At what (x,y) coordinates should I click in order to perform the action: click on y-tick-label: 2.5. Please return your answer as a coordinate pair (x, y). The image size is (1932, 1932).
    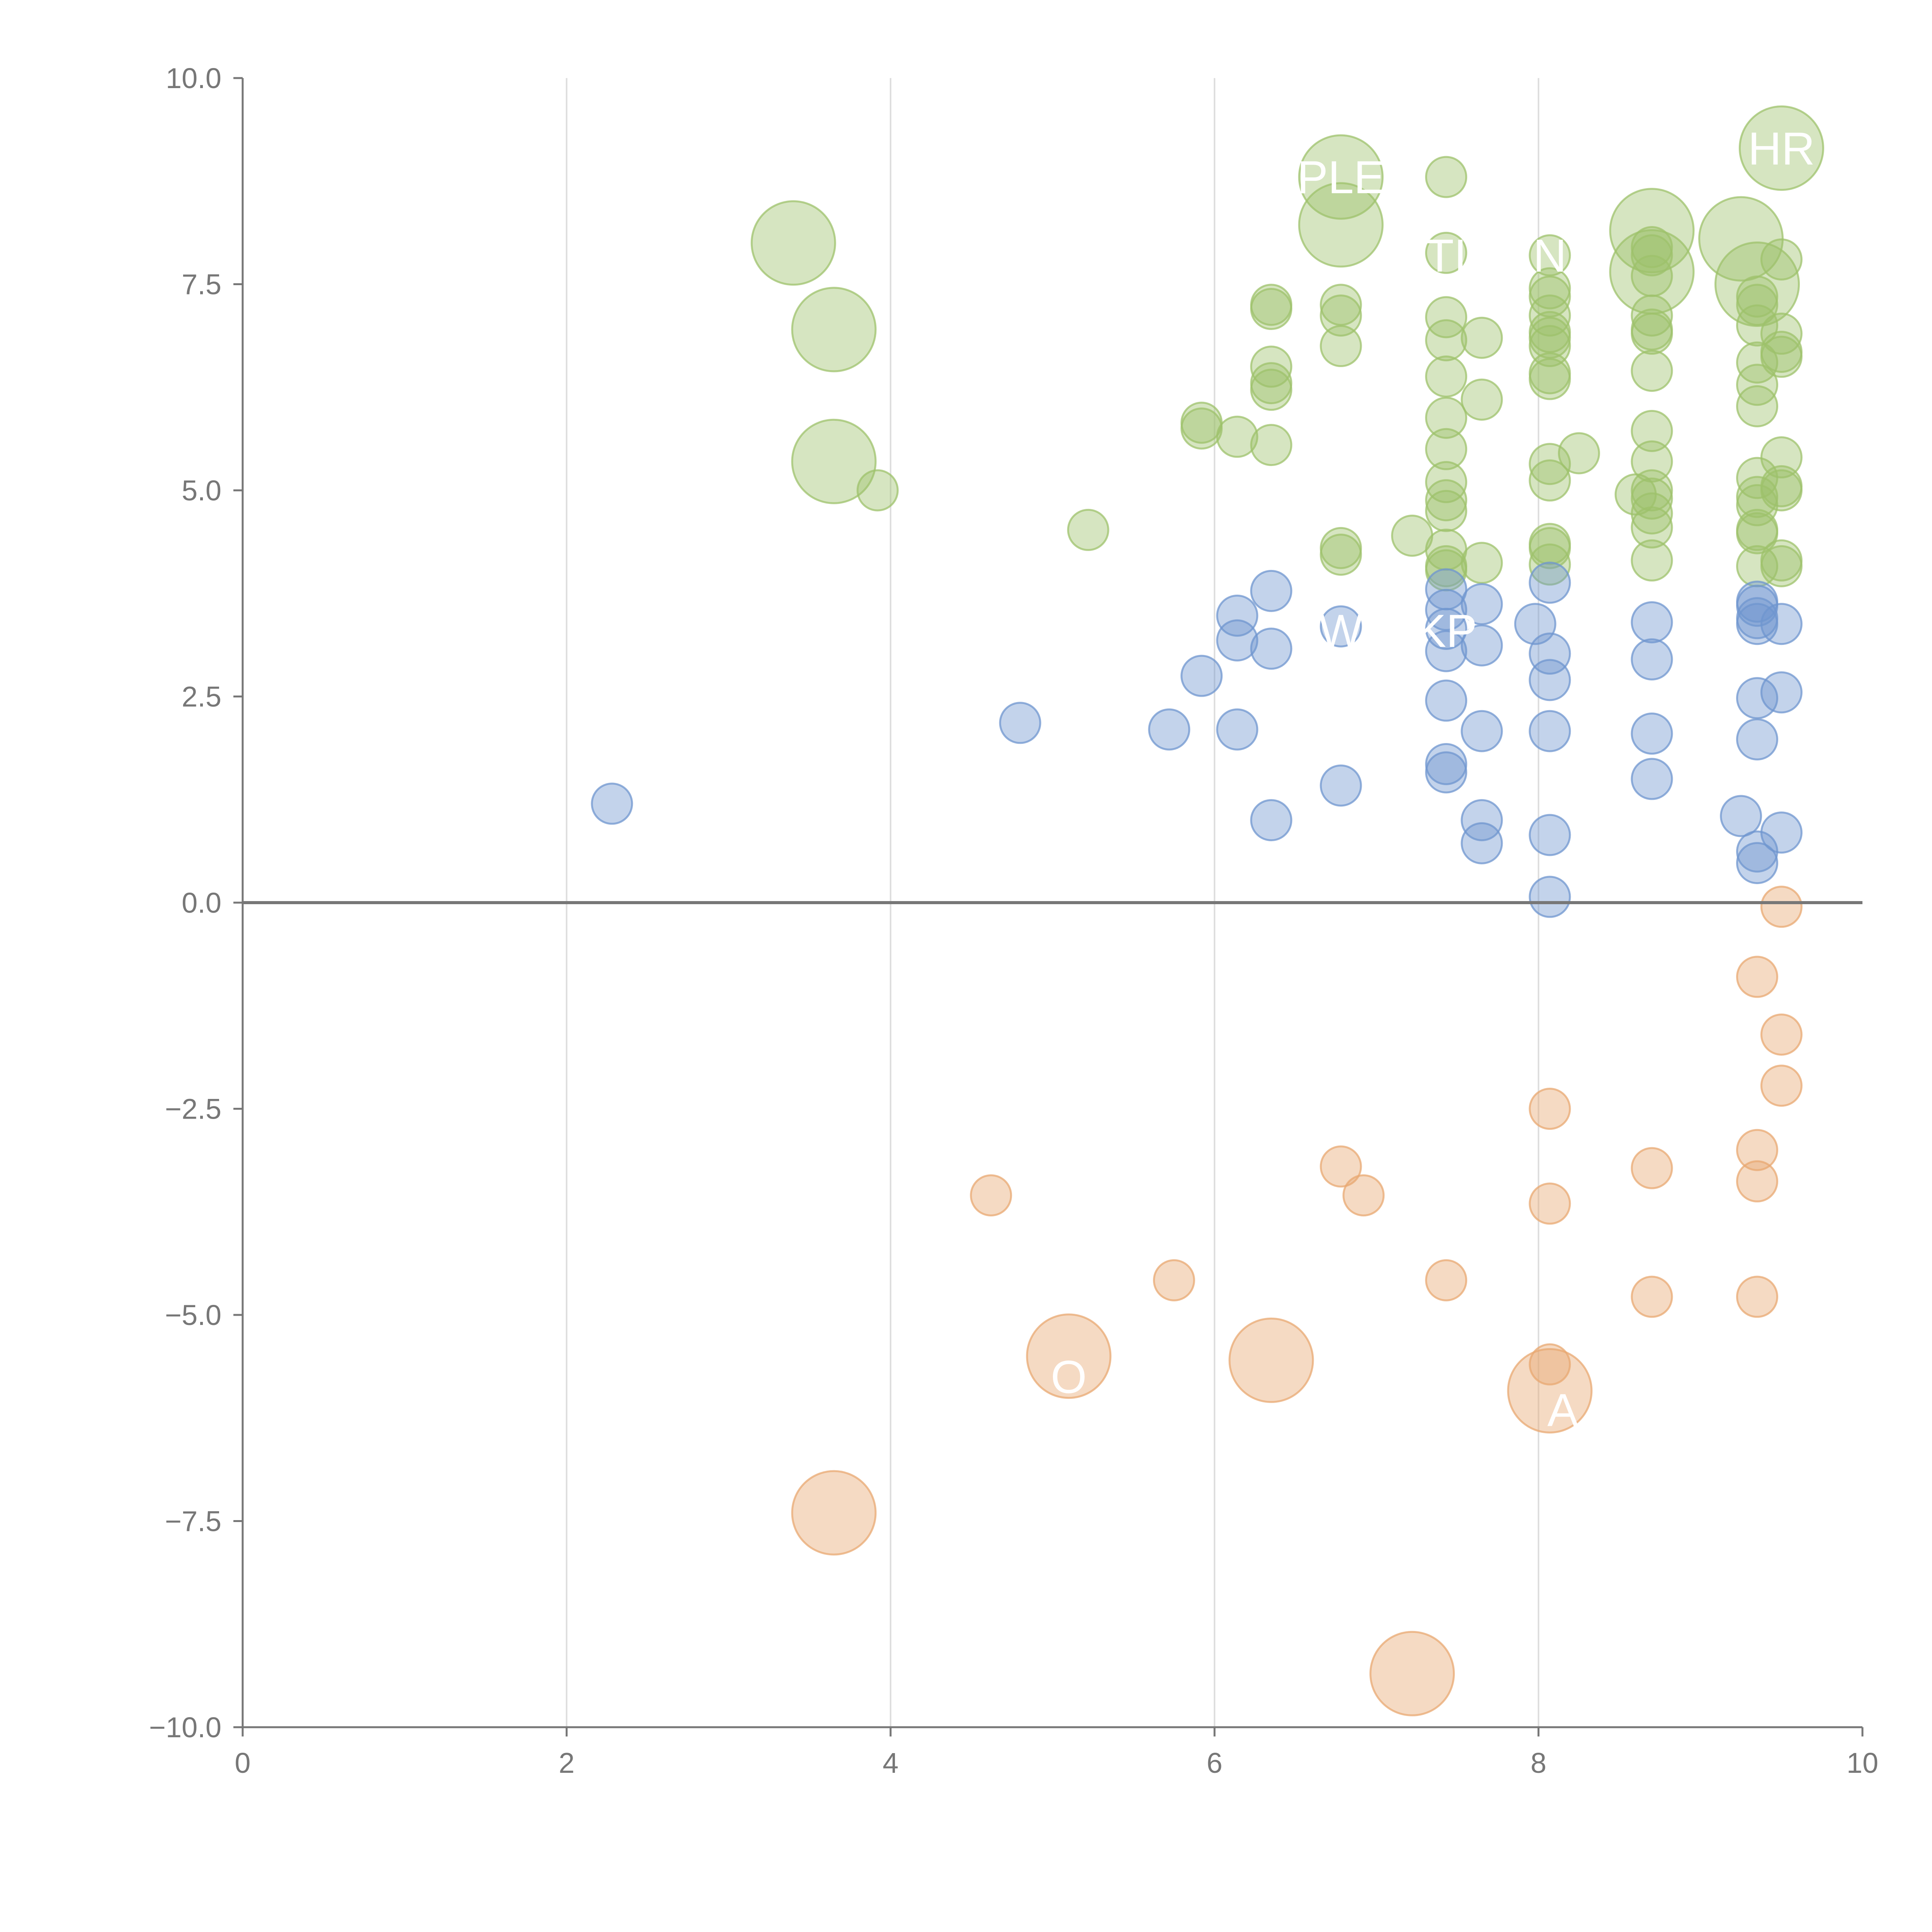
    Looking at the image, I should click on (202, 697).